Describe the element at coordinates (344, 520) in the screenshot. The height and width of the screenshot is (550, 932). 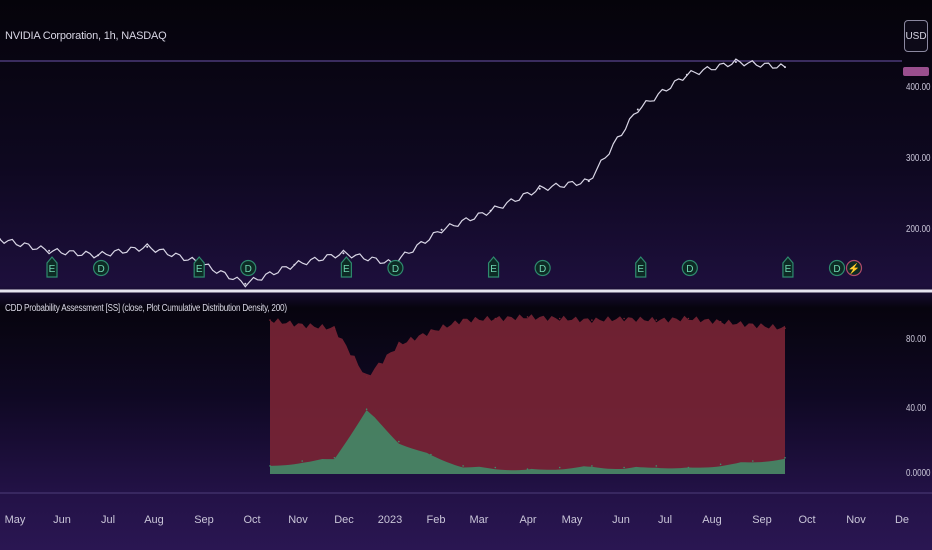
I see `time-axis-tick: Dec` at that location.